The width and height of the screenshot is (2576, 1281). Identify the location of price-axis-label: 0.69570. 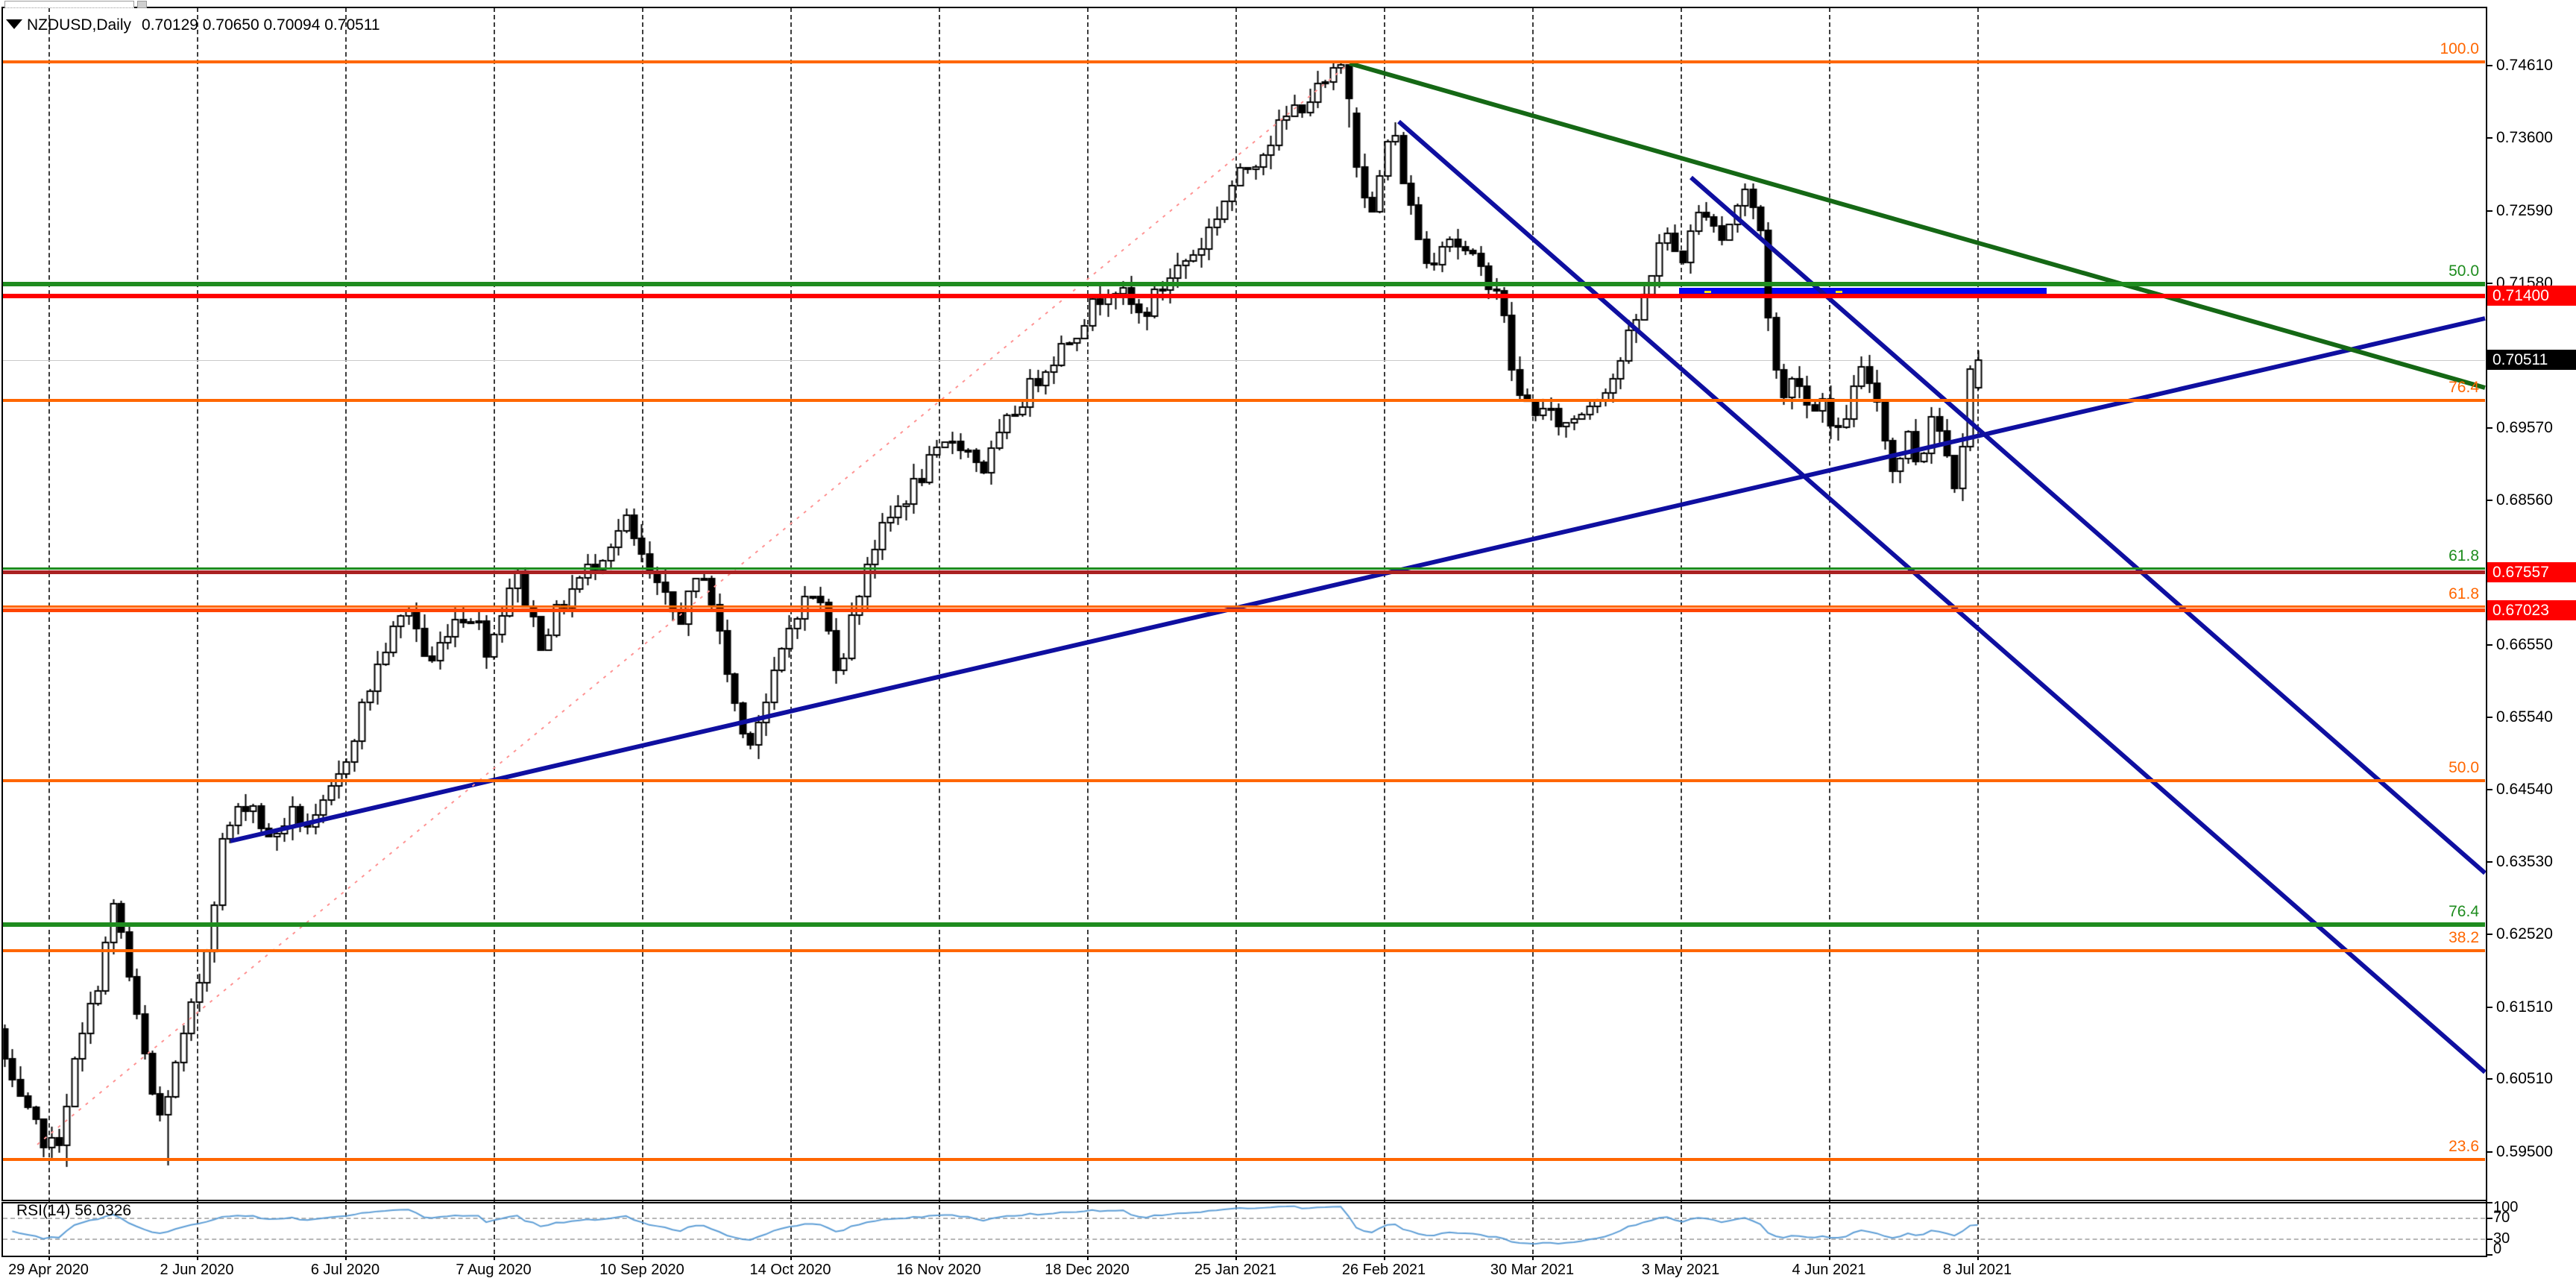
(2524, 427).